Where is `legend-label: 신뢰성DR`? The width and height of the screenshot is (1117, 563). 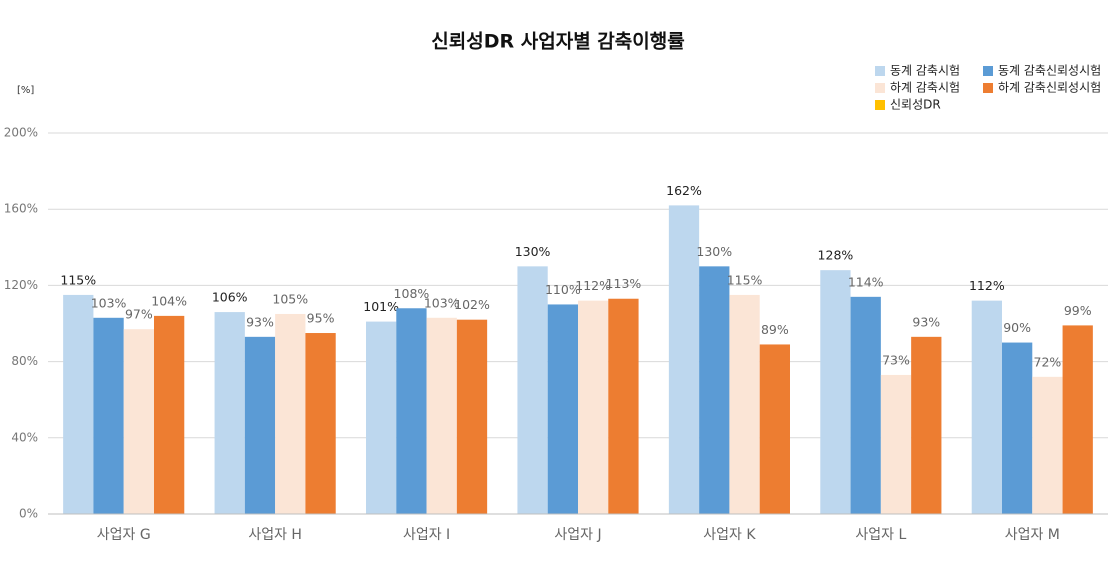 legend-label: 신뢰성DR is located at coordinates (915, 105).